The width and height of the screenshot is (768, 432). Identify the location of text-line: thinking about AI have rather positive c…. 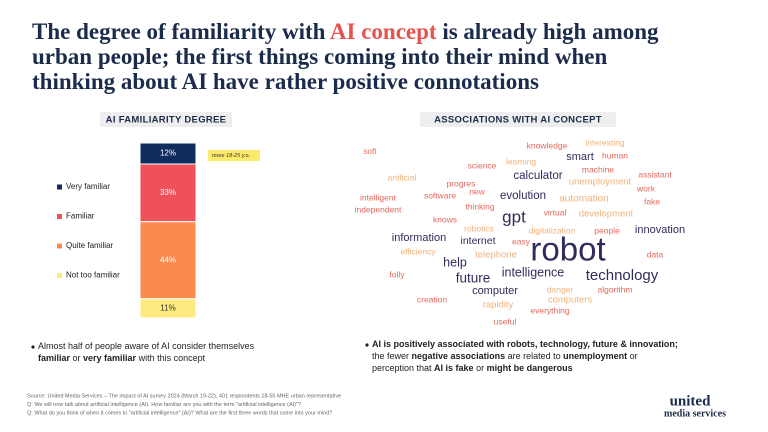
(285, 81).